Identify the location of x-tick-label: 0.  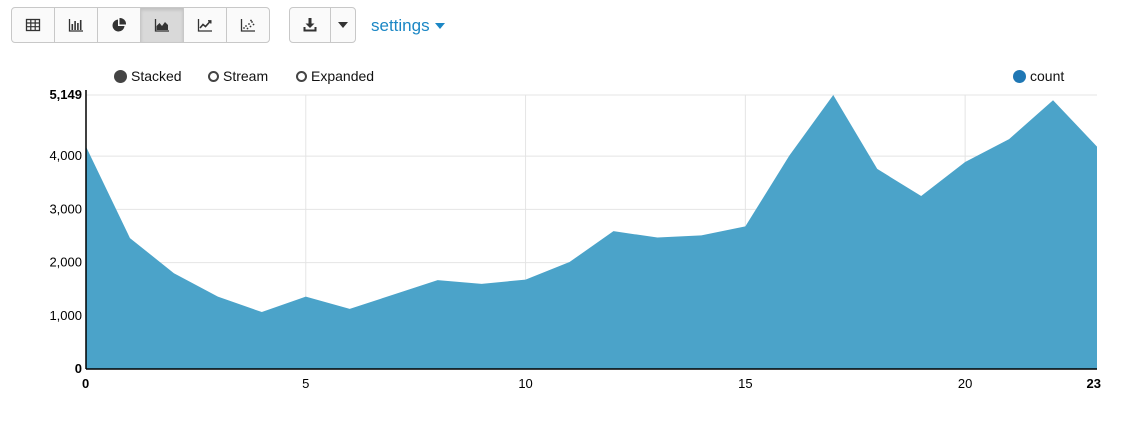
(85, 383).